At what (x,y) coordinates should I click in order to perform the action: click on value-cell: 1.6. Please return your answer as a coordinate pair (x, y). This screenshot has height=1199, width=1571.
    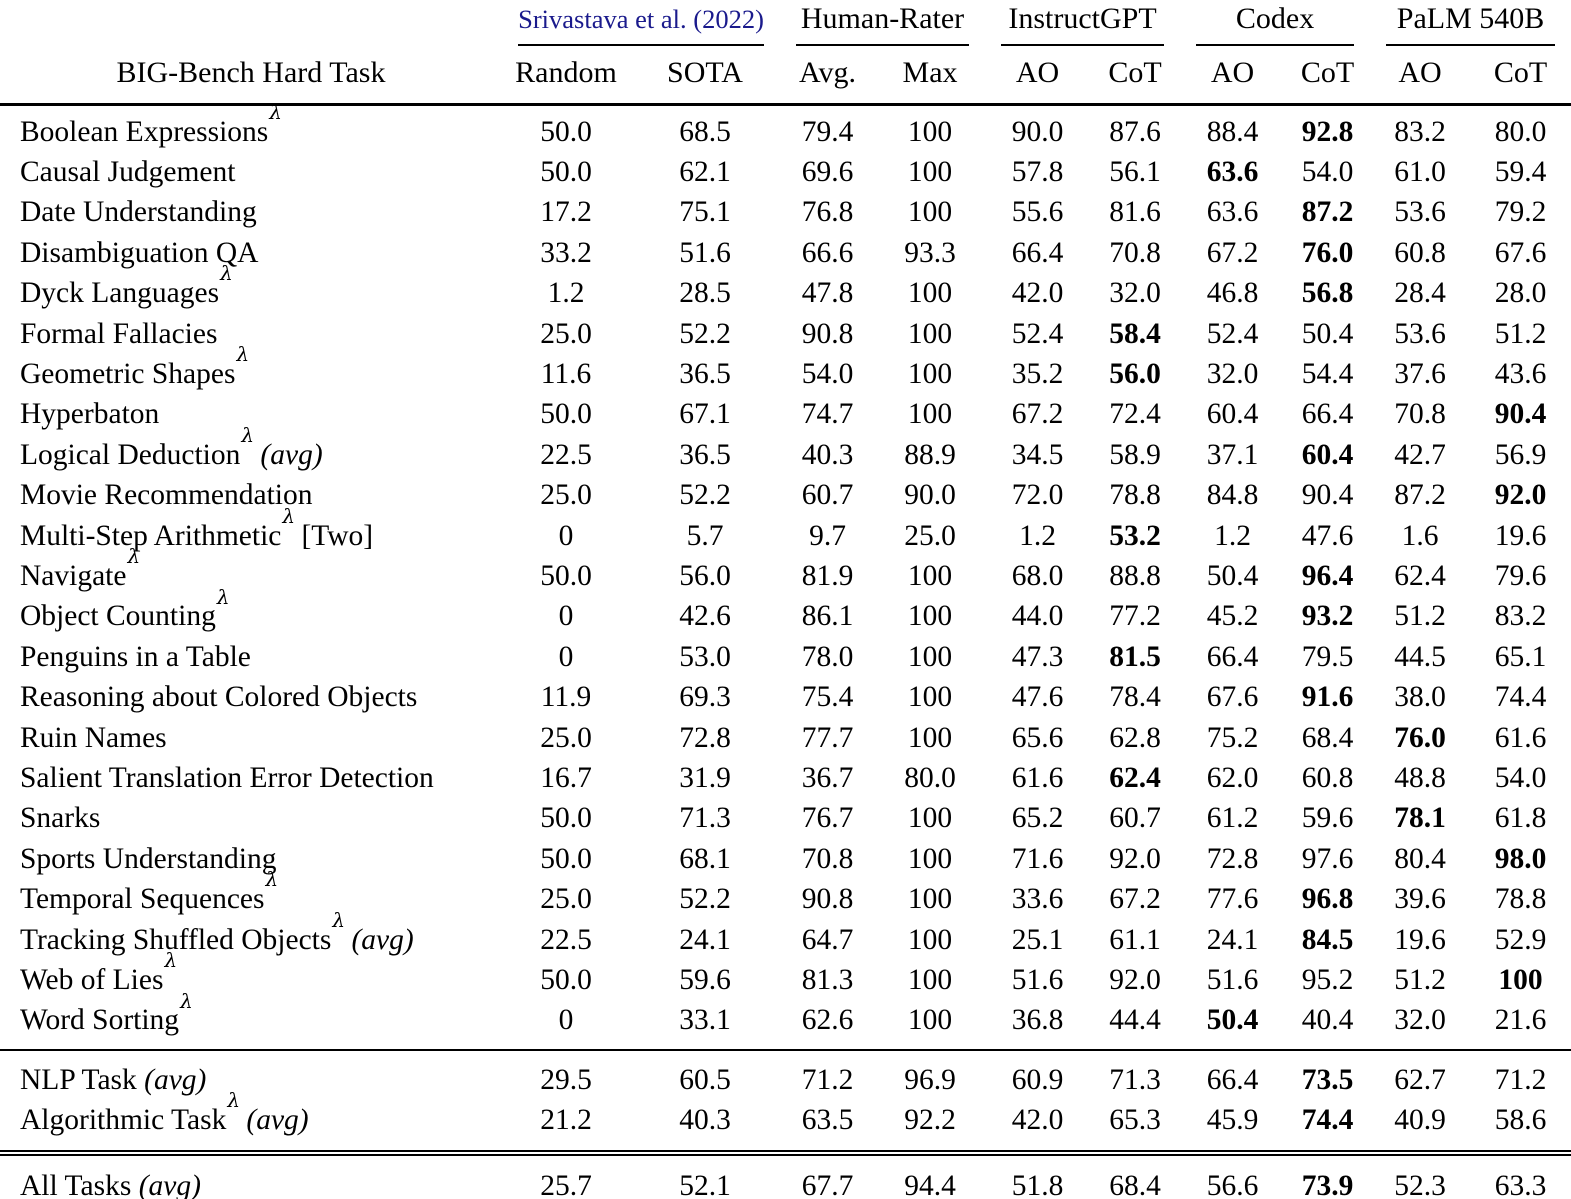
    Looking at the image, I should click on (1420, 535).